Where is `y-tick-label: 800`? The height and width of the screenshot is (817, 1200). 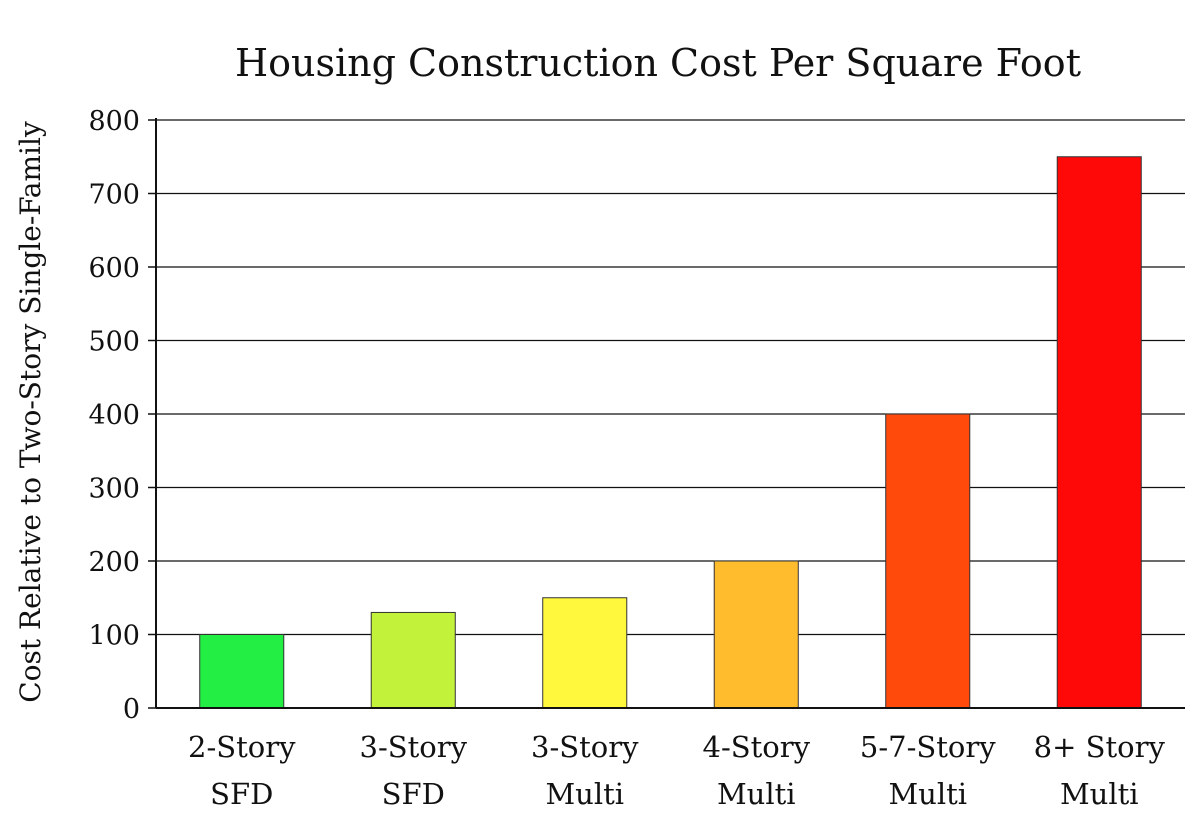
y-tick-label: 800 is located at coordinates (114, 121).